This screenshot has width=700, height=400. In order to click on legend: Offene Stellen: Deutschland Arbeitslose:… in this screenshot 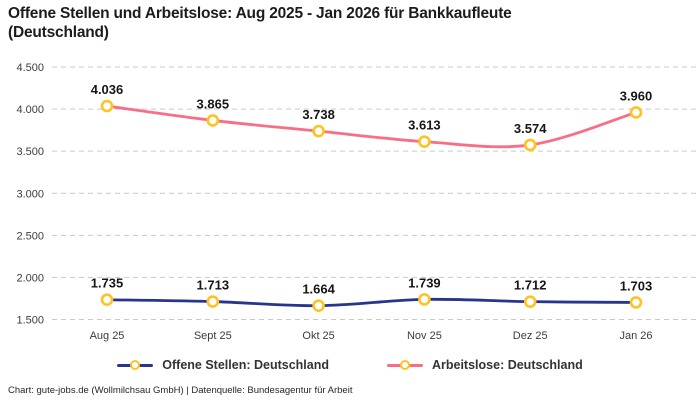, I will do `click(350, 365)`.